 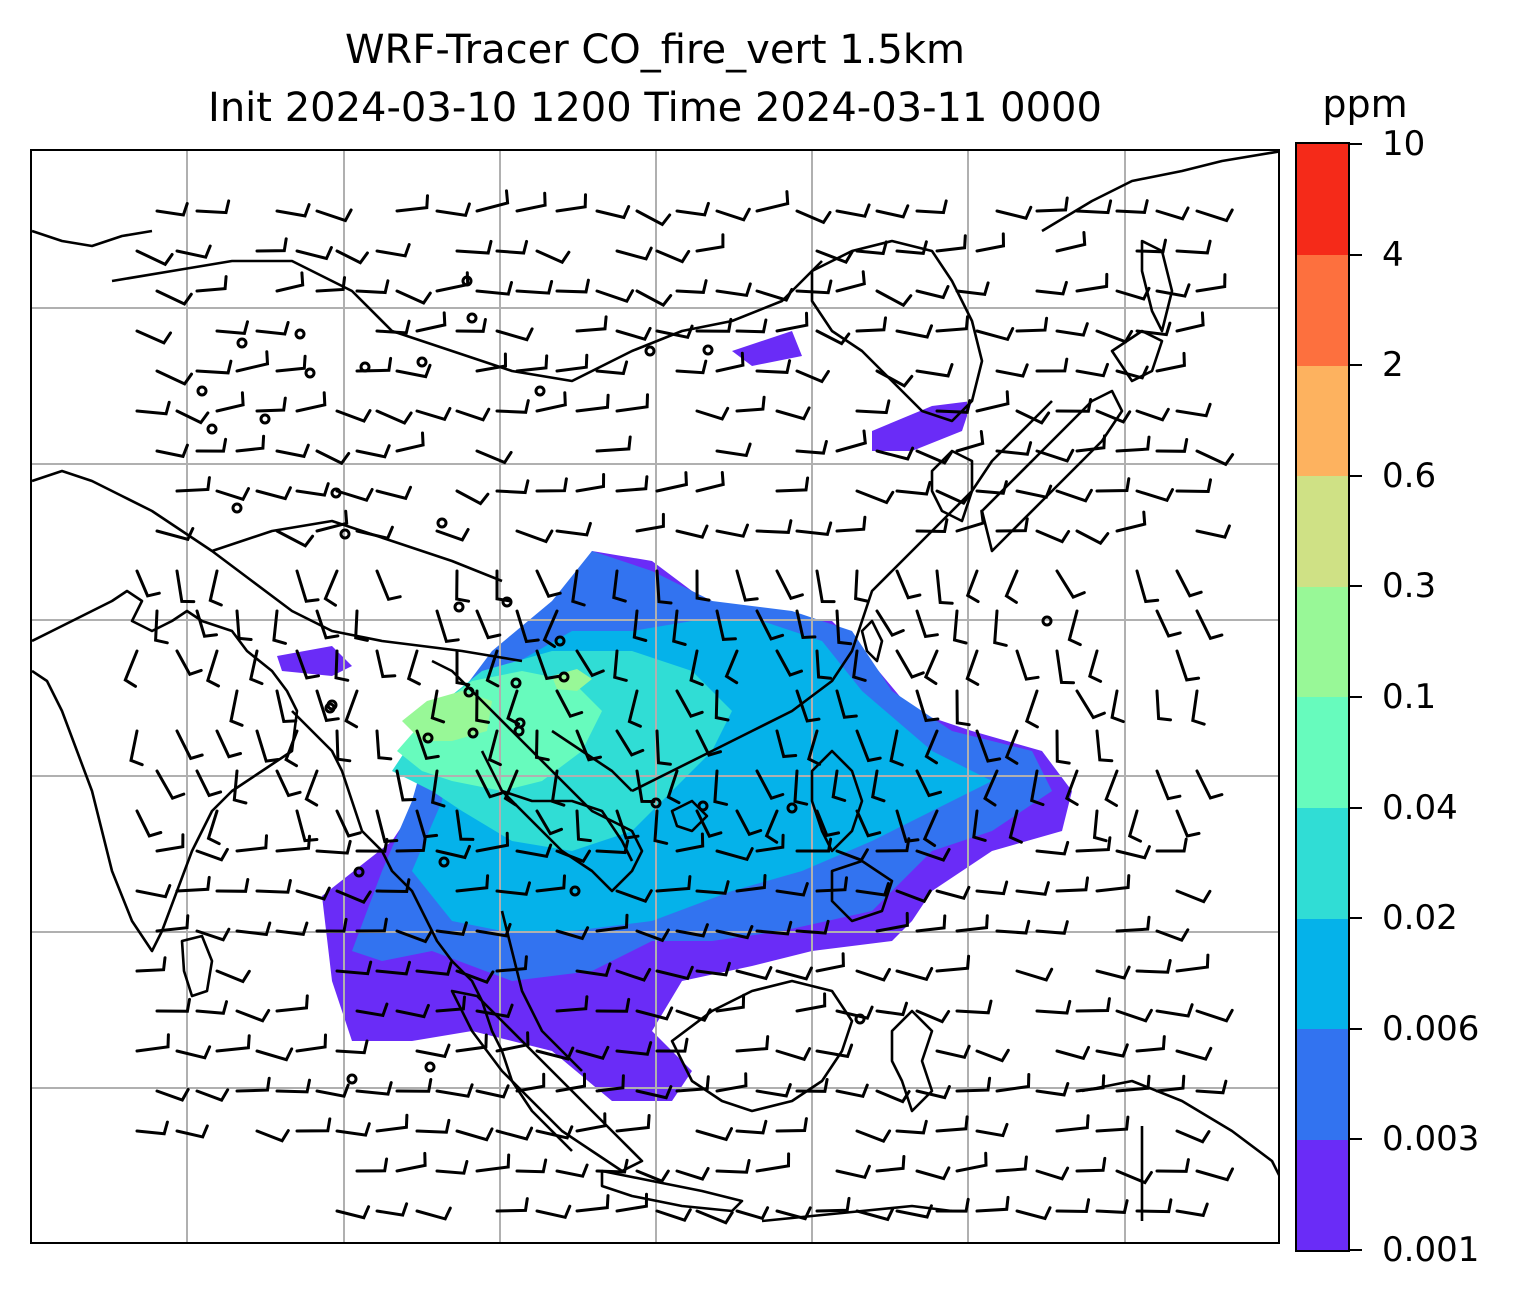 I want to click on colorbar-tick-label: 0.1, so click(x=1409, y=697).